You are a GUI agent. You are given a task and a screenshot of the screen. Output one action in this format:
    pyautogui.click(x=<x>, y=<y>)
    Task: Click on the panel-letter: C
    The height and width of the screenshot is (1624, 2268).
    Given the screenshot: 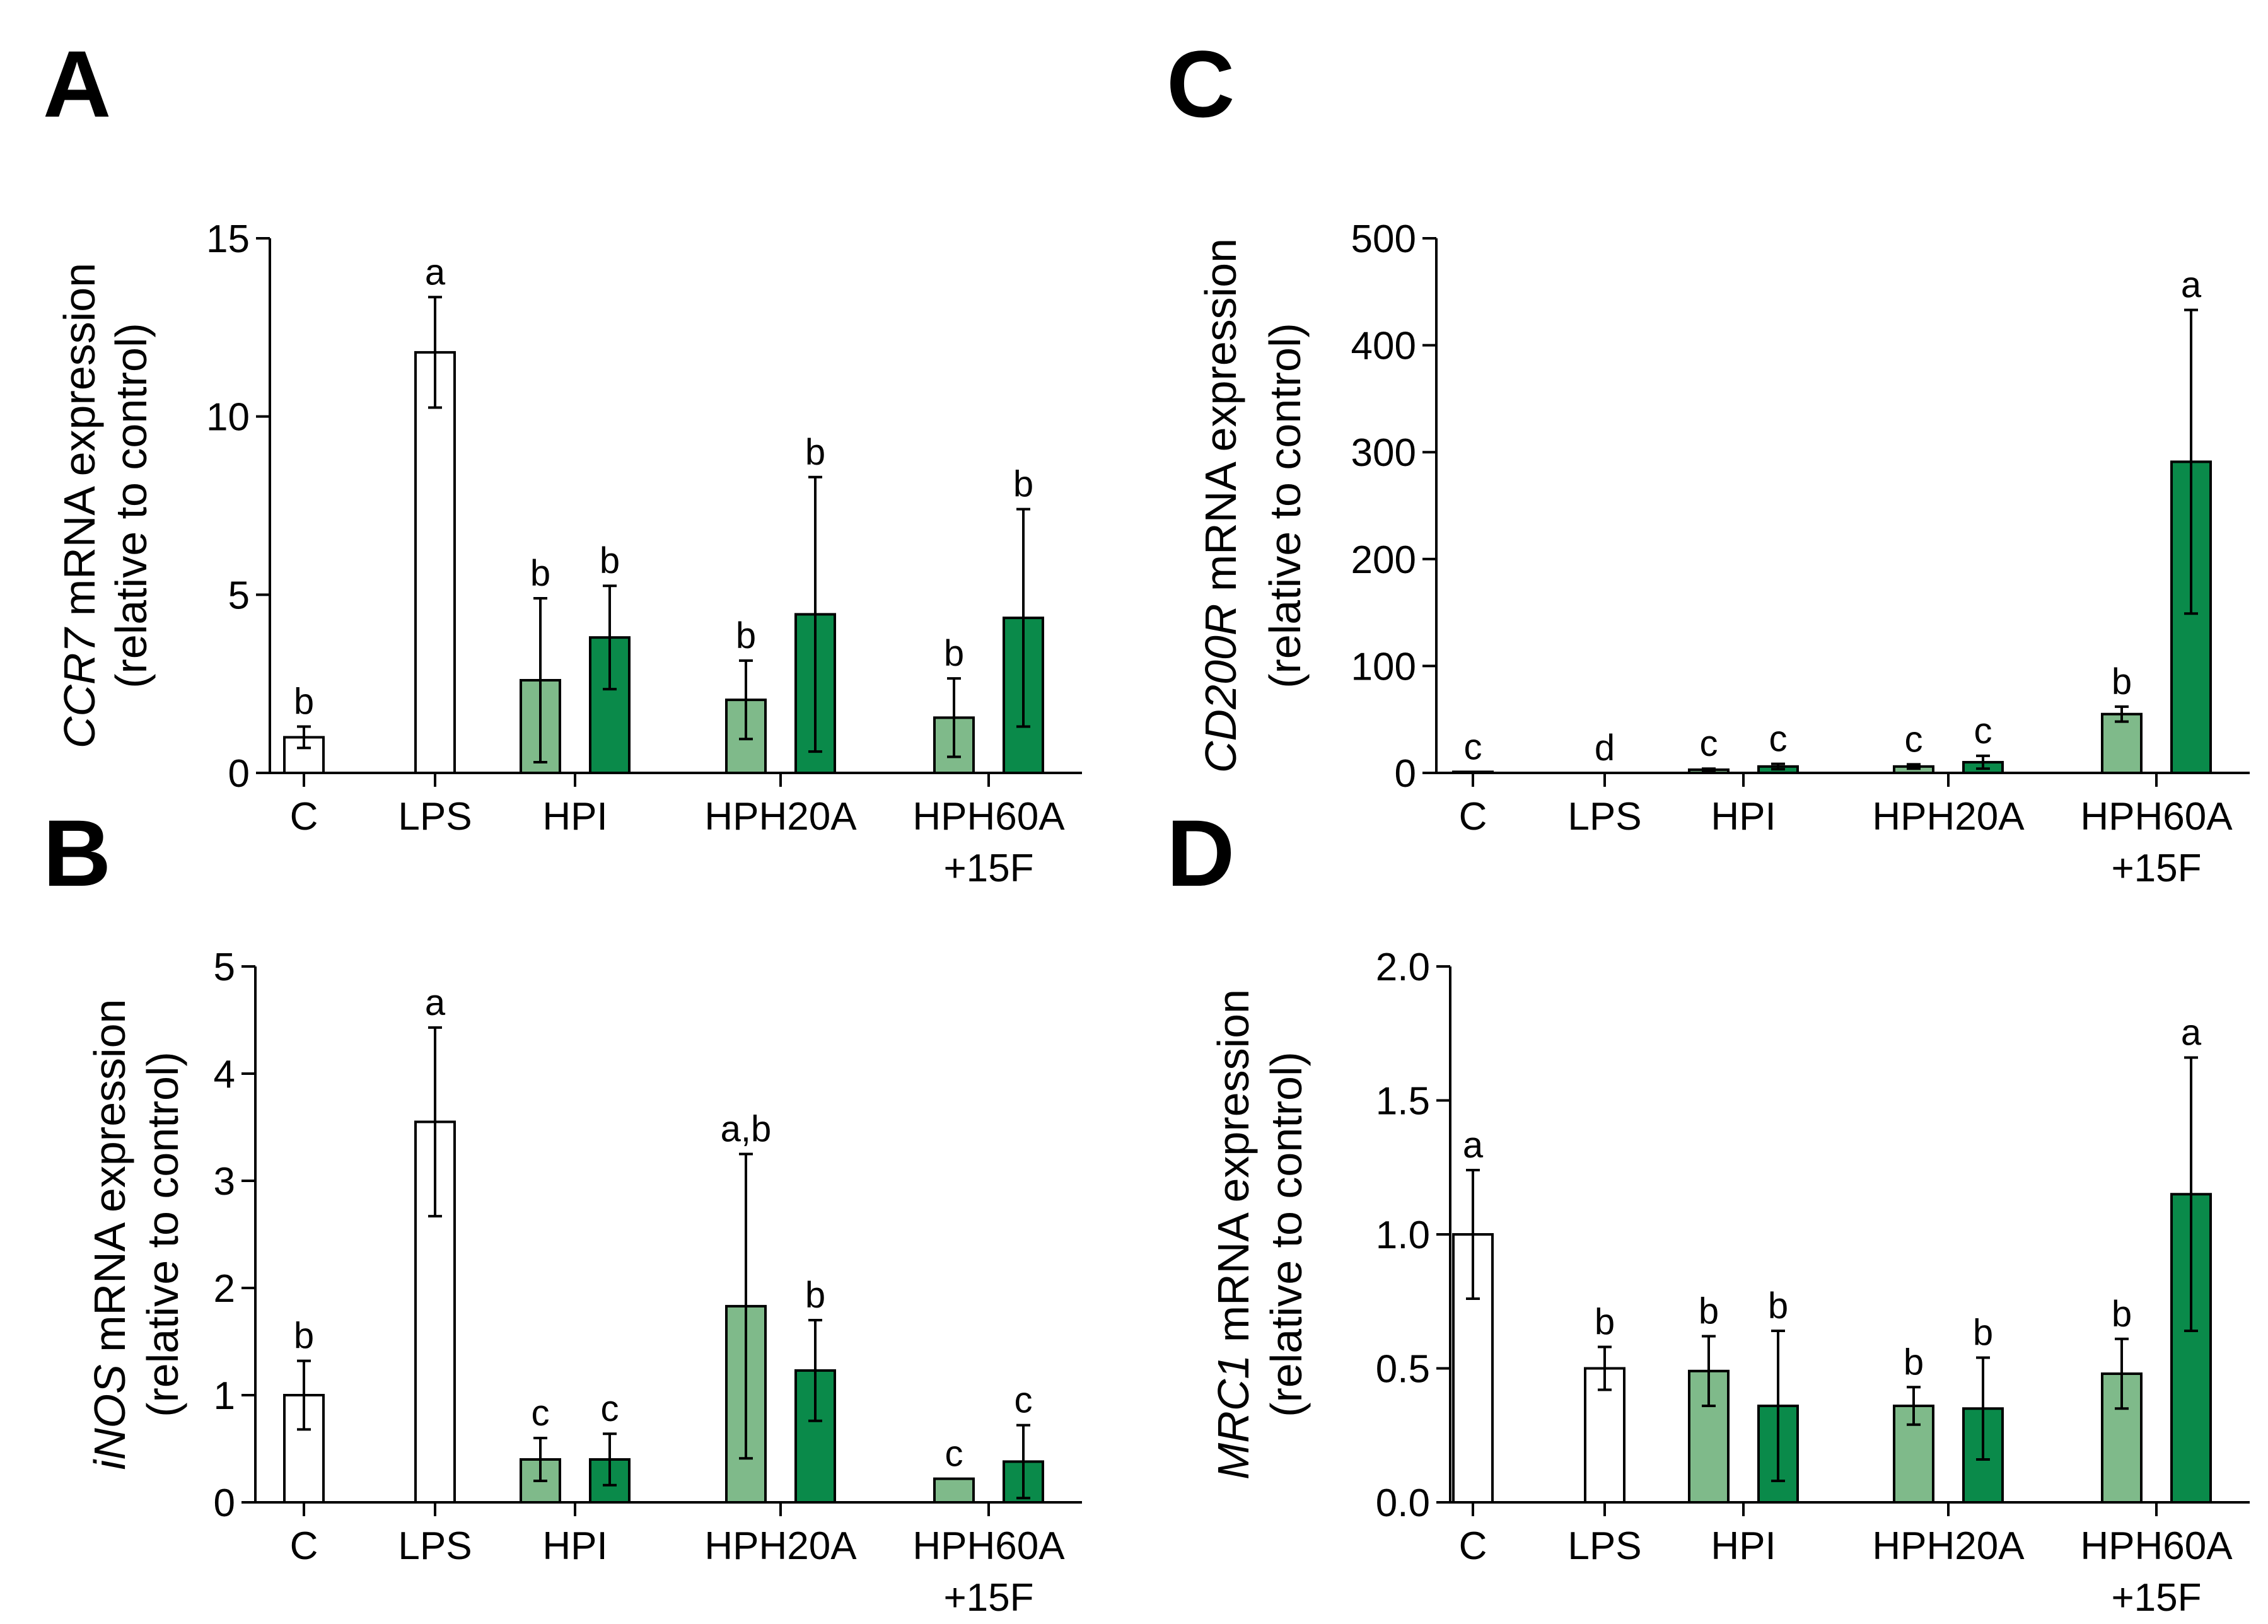 What is the action you would take?
    pyautogui.click(x=1201, y=84)
    